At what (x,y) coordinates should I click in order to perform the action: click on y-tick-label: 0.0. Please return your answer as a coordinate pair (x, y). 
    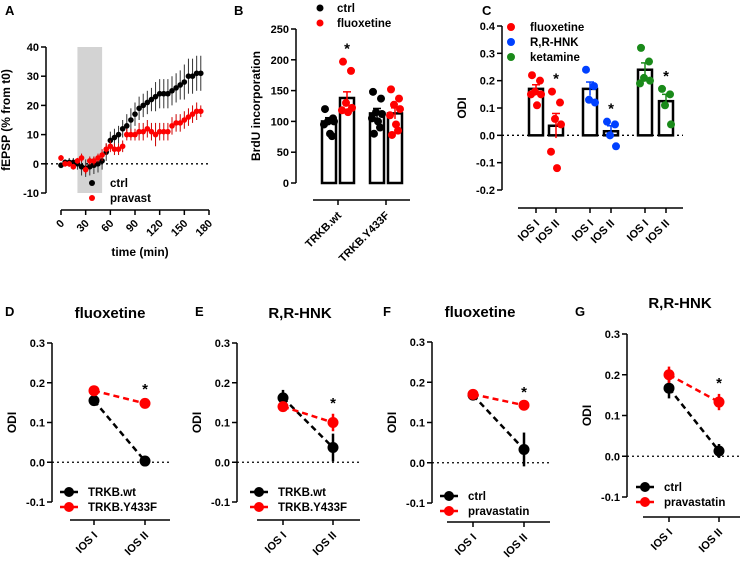
    Looking at the image, I should click on (487, 136).